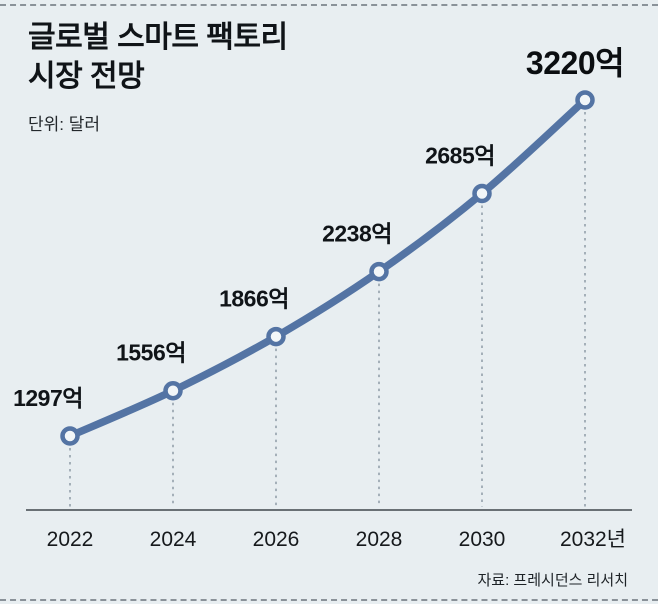  I want to click on bottom-dashed-divider, so click(329, 600).